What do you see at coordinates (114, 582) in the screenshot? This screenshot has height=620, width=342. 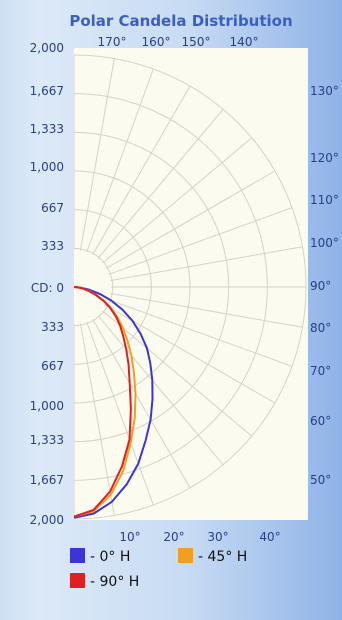 I see `legend-label: - 90° H` at bounding box center [114, 582].